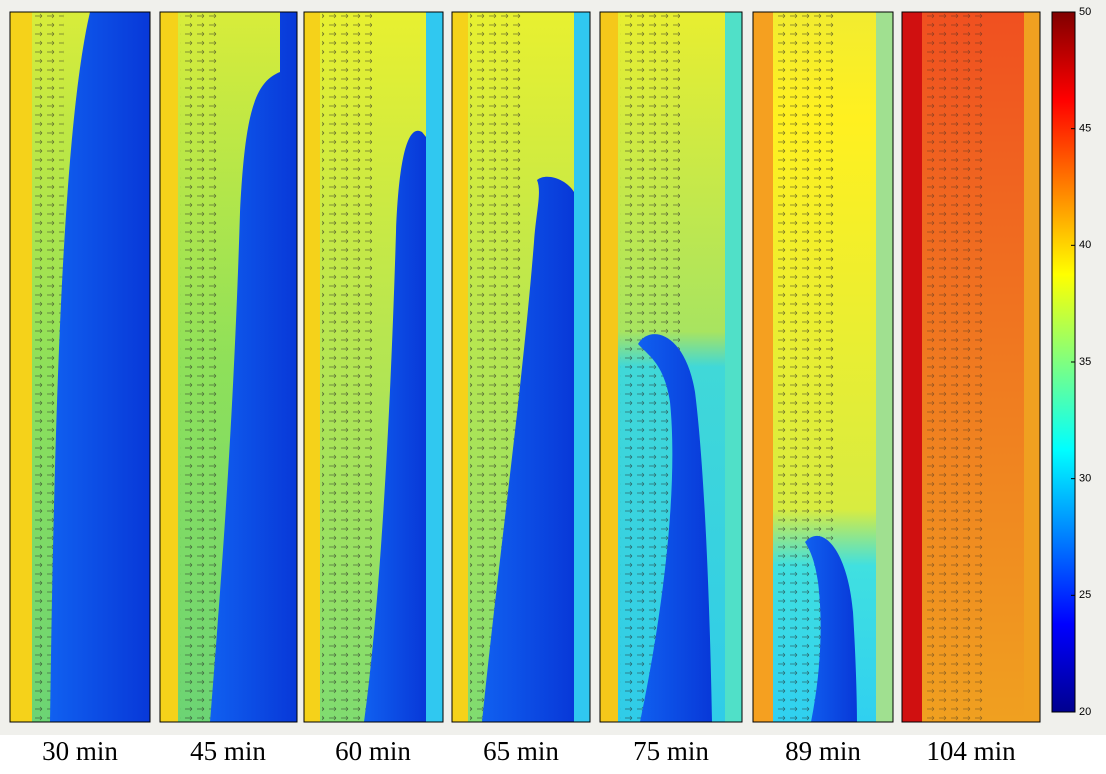 The width and height of the screenshot is (1106, 774). Describe the element at coordinates (373, 751) in the screenshot. I see `panel-label: 60 min` at that location.